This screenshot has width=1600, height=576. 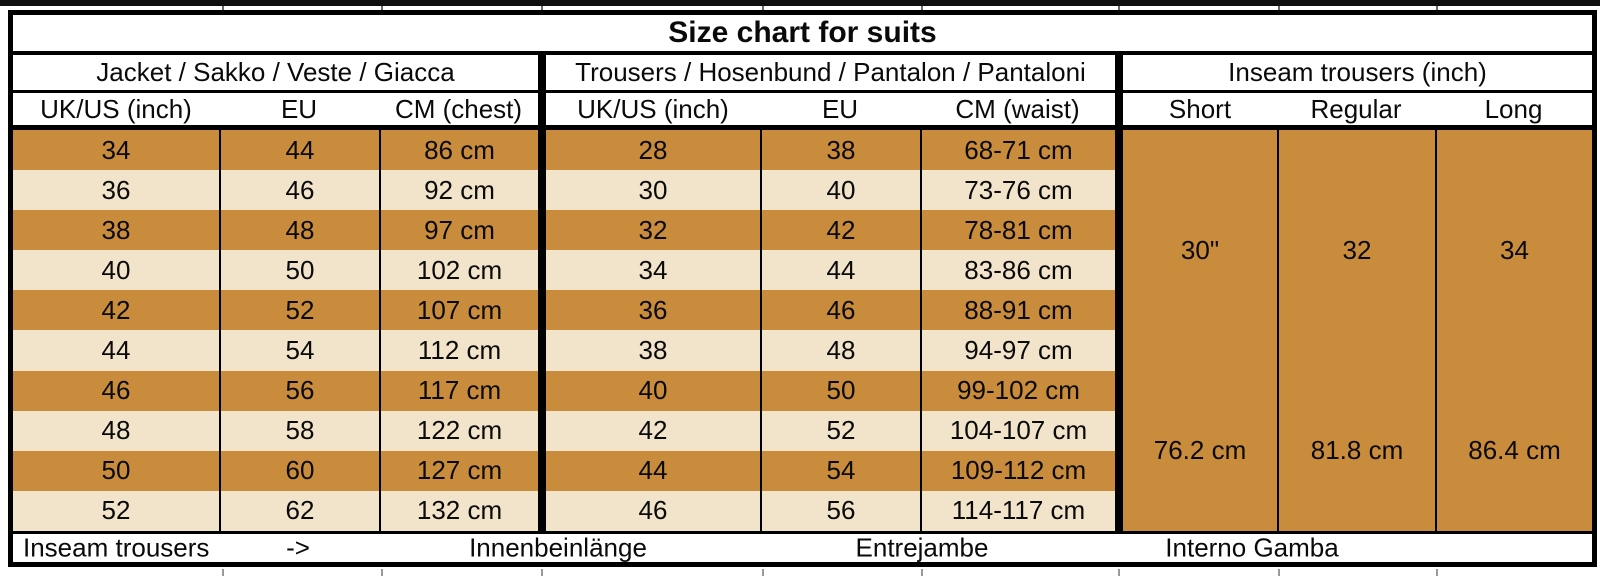 I want to click on inseam-col-regular: Regular, so click(x=1356, y=108).